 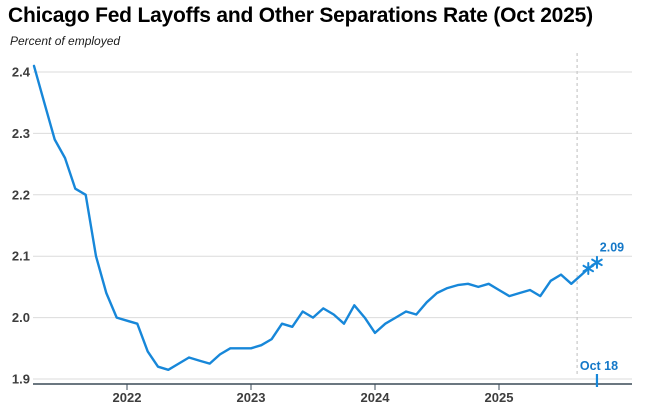 What do you see at coordinates (21, 133) in the screenshot?
I see `y-tick-label: 2.3` at bounding box center [21, 133].